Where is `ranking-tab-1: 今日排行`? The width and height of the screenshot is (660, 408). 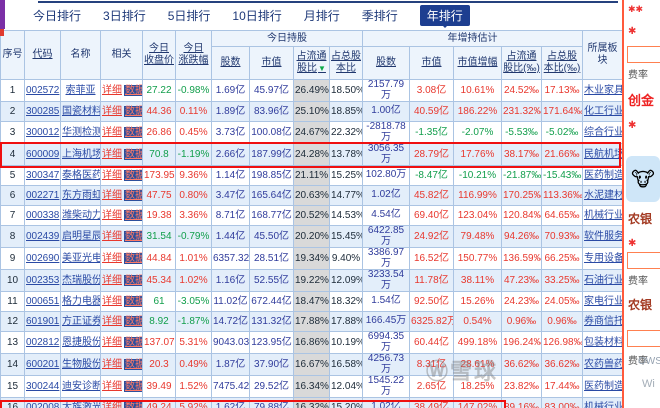 ranking-tab-1: 今日排行 is located at coordinates (57, 15).